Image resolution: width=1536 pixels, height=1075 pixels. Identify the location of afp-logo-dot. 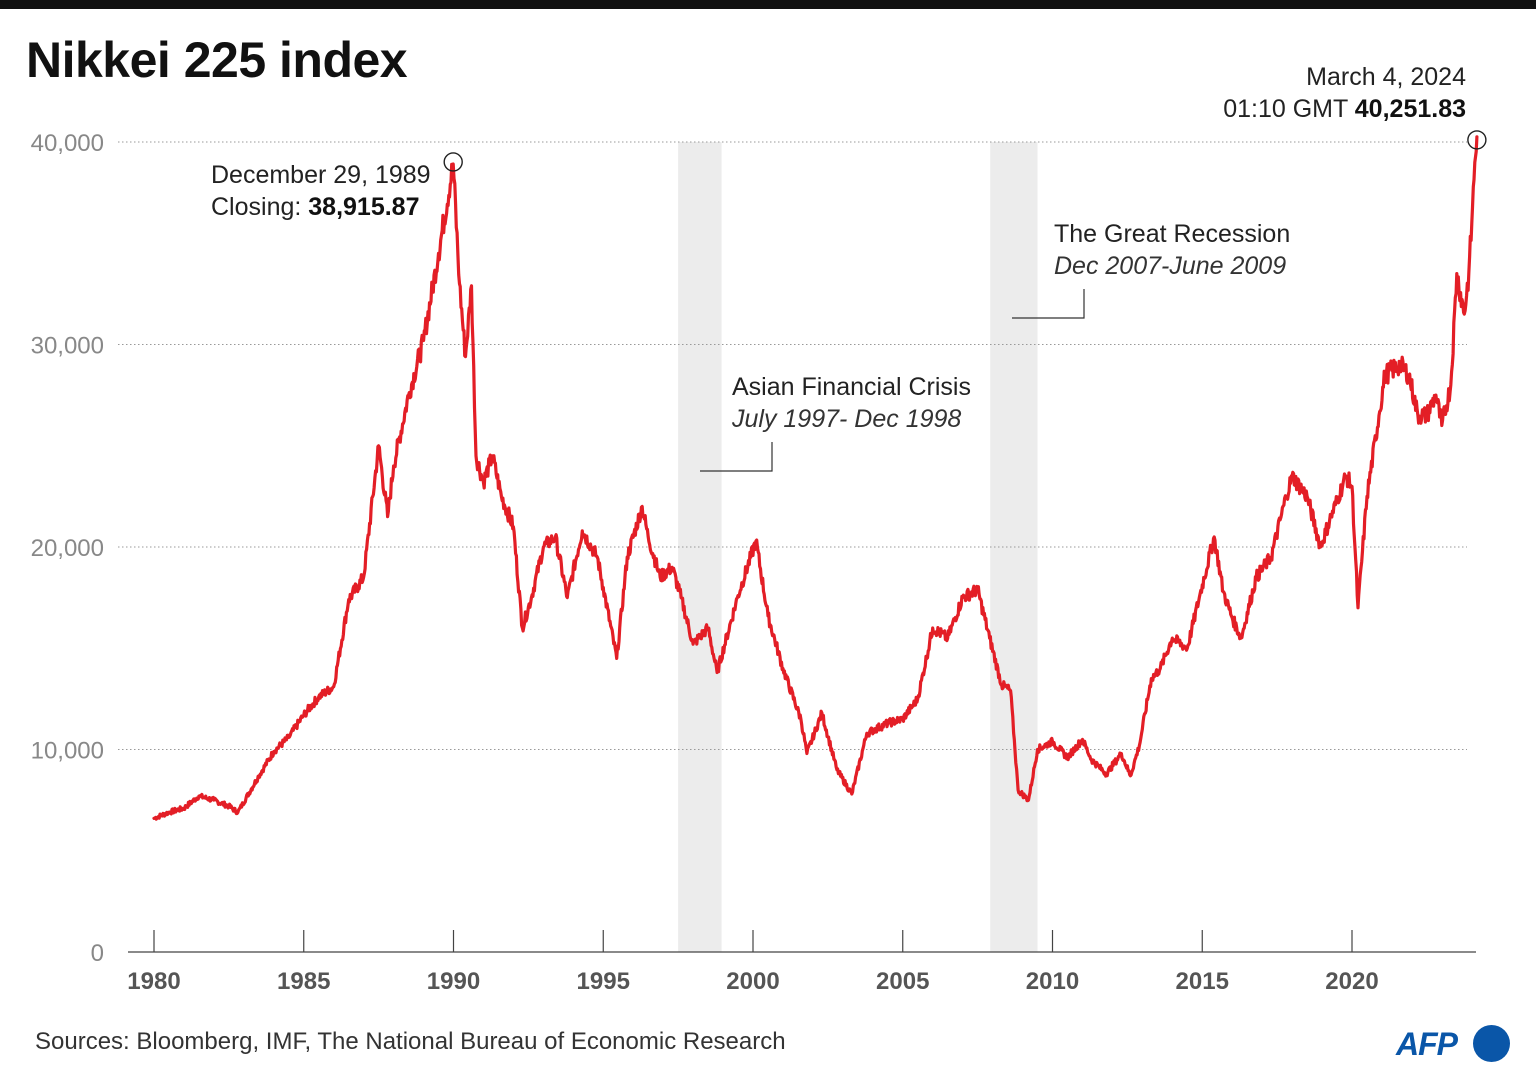
(1491, 1043).